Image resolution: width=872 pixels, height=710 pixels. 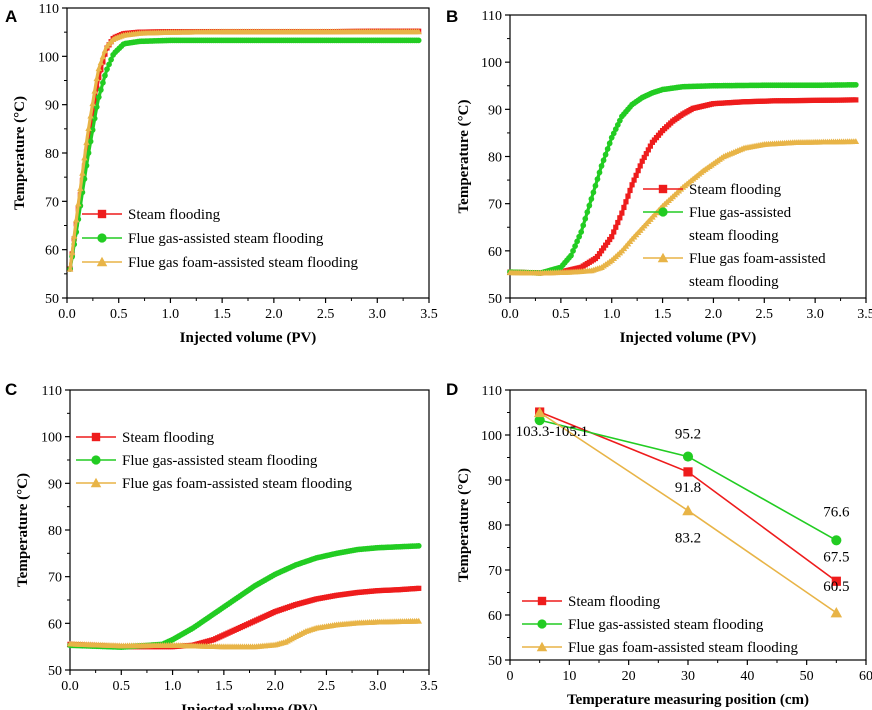 I want to click on x-axis-title-a: Injected volume (PV), so click(x=248, y=338).